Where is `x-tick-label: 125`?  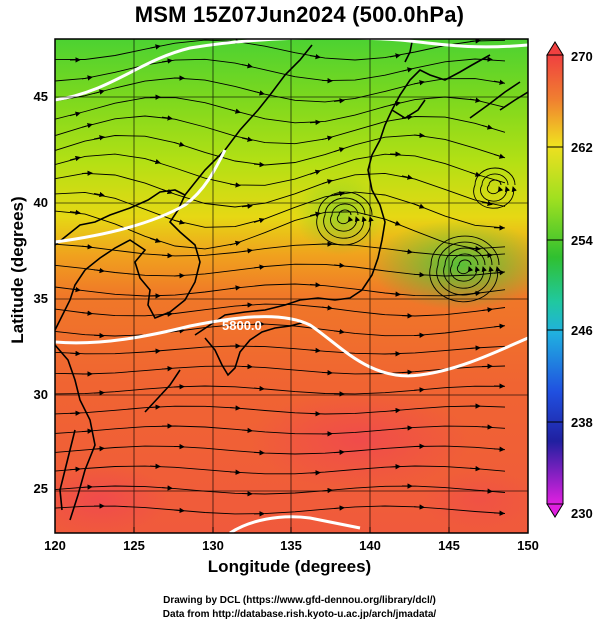 x-tick-label: 125 is located at coordinates (134, 545).